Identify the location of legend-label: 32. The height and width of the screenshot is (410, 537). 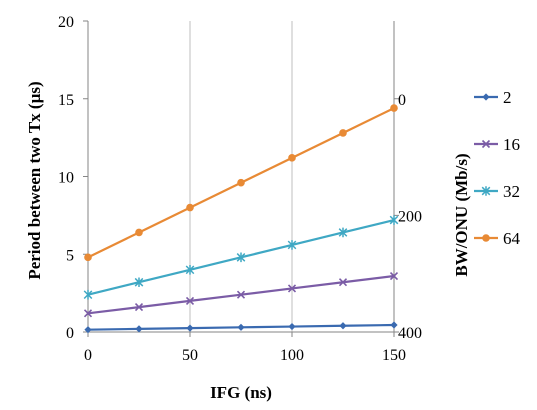
(511, 191).